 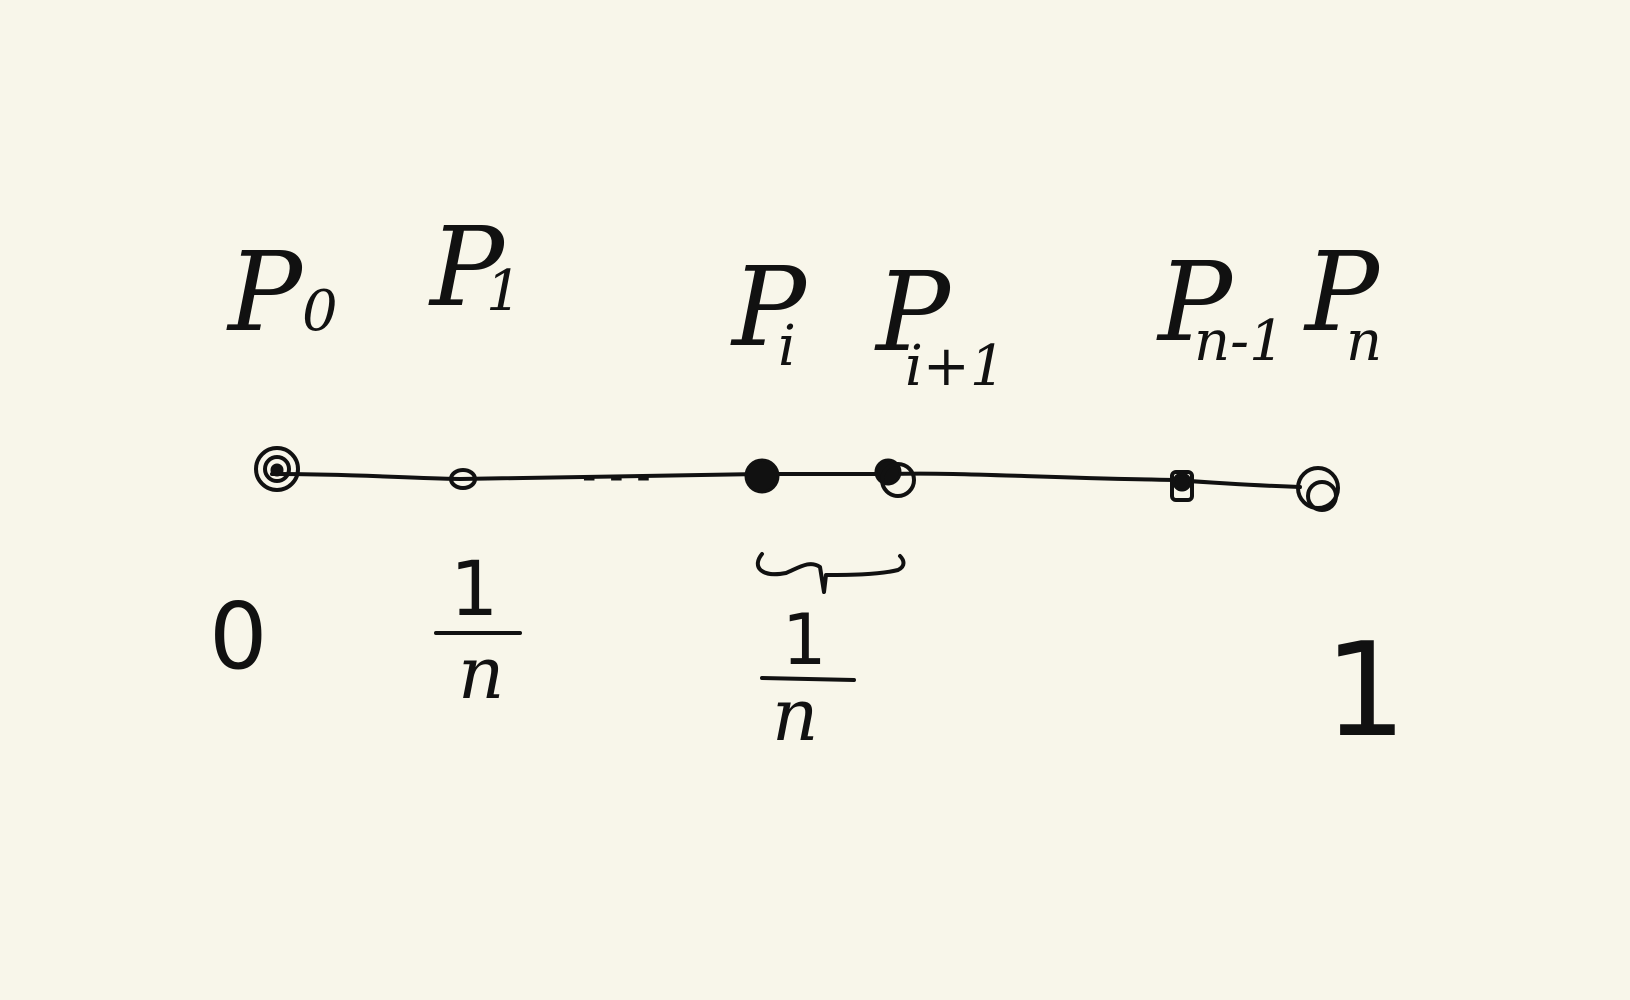 What do you see at coordinates (1365, 690) in the screenshot?
I see `label-one: 1` at bounding box center [1365, 690].